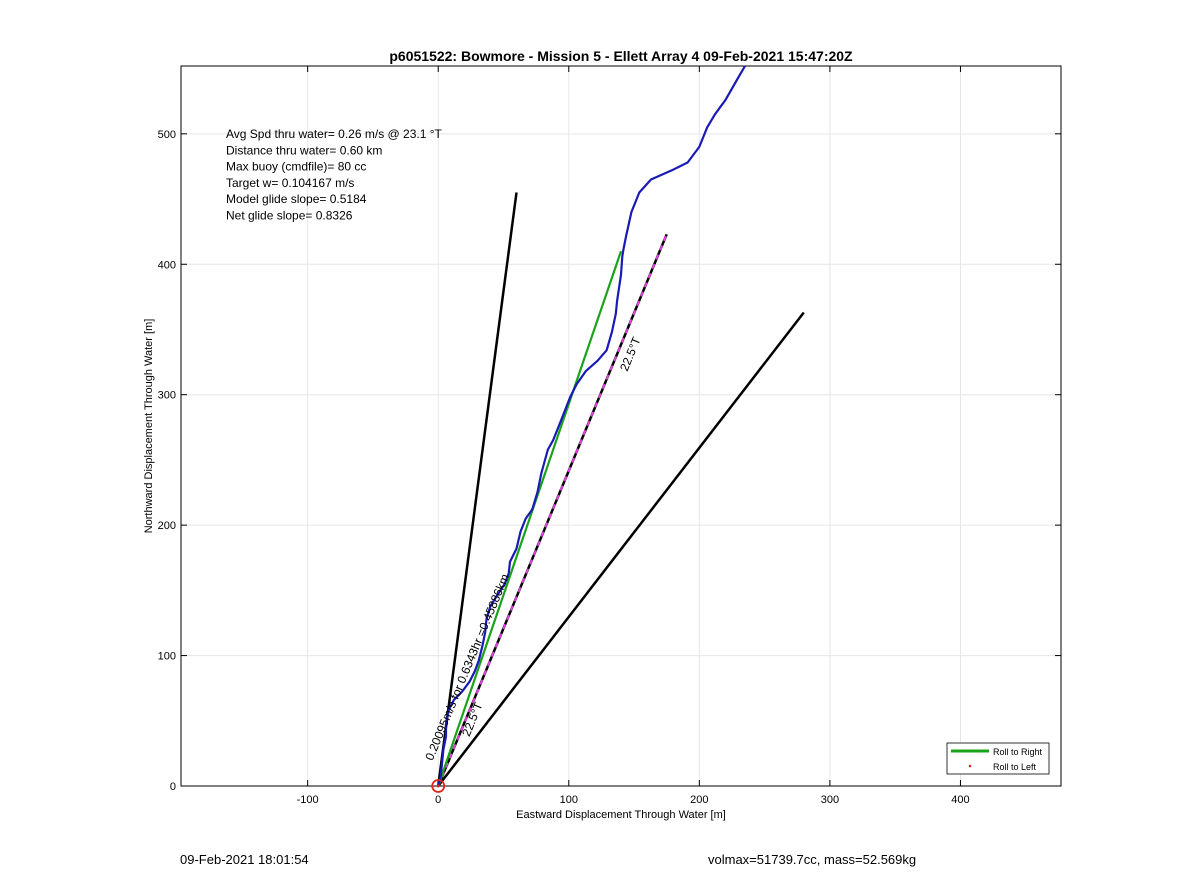  I want to click on info-line-1: Distance thru water= 0.60 km, so click(304, 150).